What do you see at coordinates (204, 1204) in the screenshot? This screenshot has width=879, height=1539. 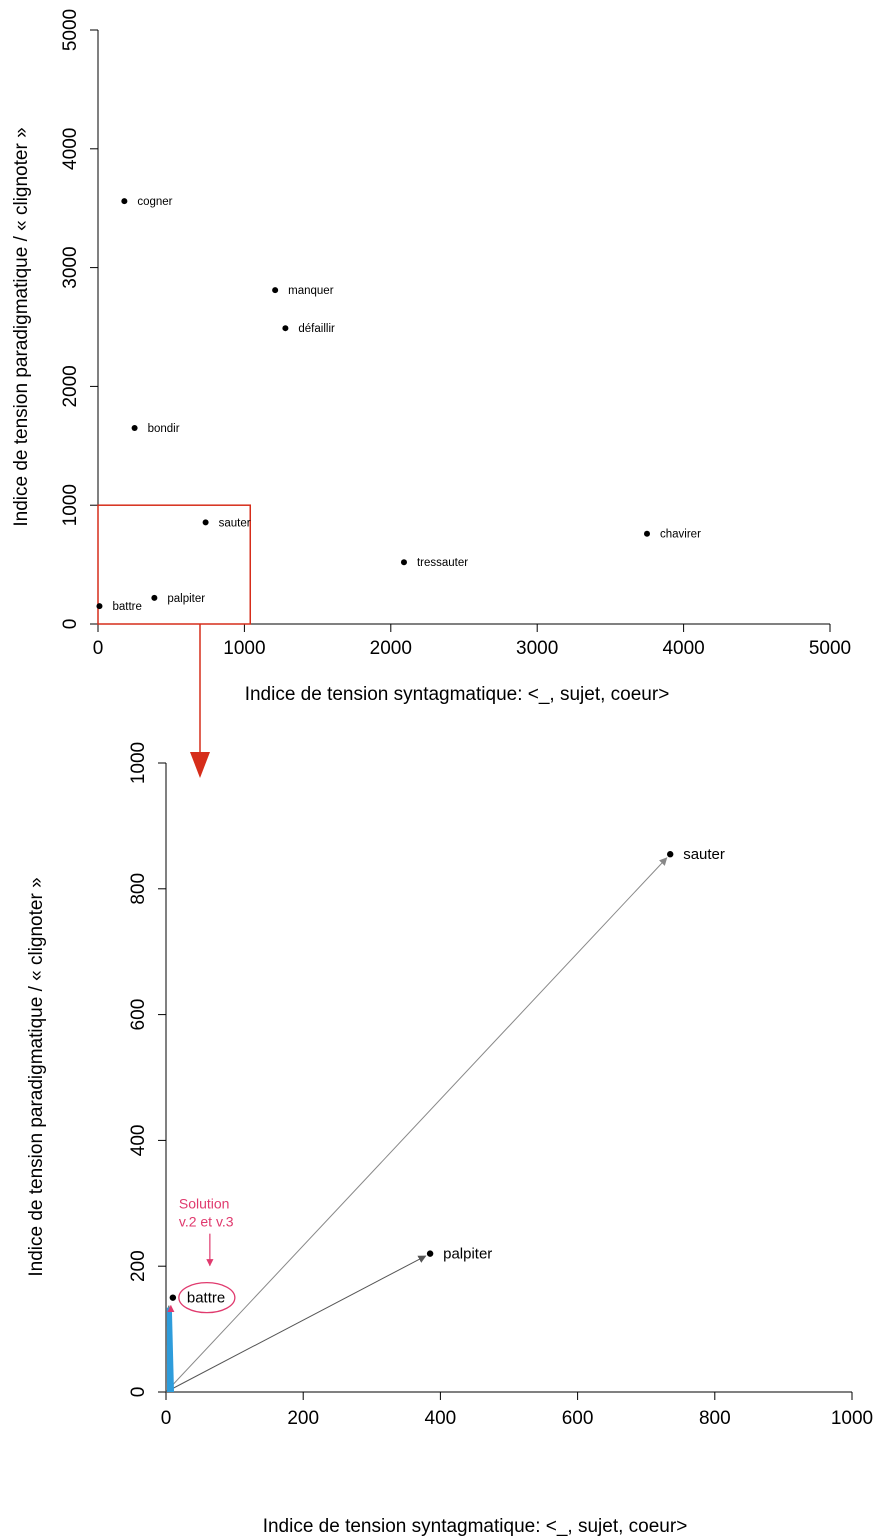 I see `annotation-line-1: Solution` at bounding box center [204, 1204].